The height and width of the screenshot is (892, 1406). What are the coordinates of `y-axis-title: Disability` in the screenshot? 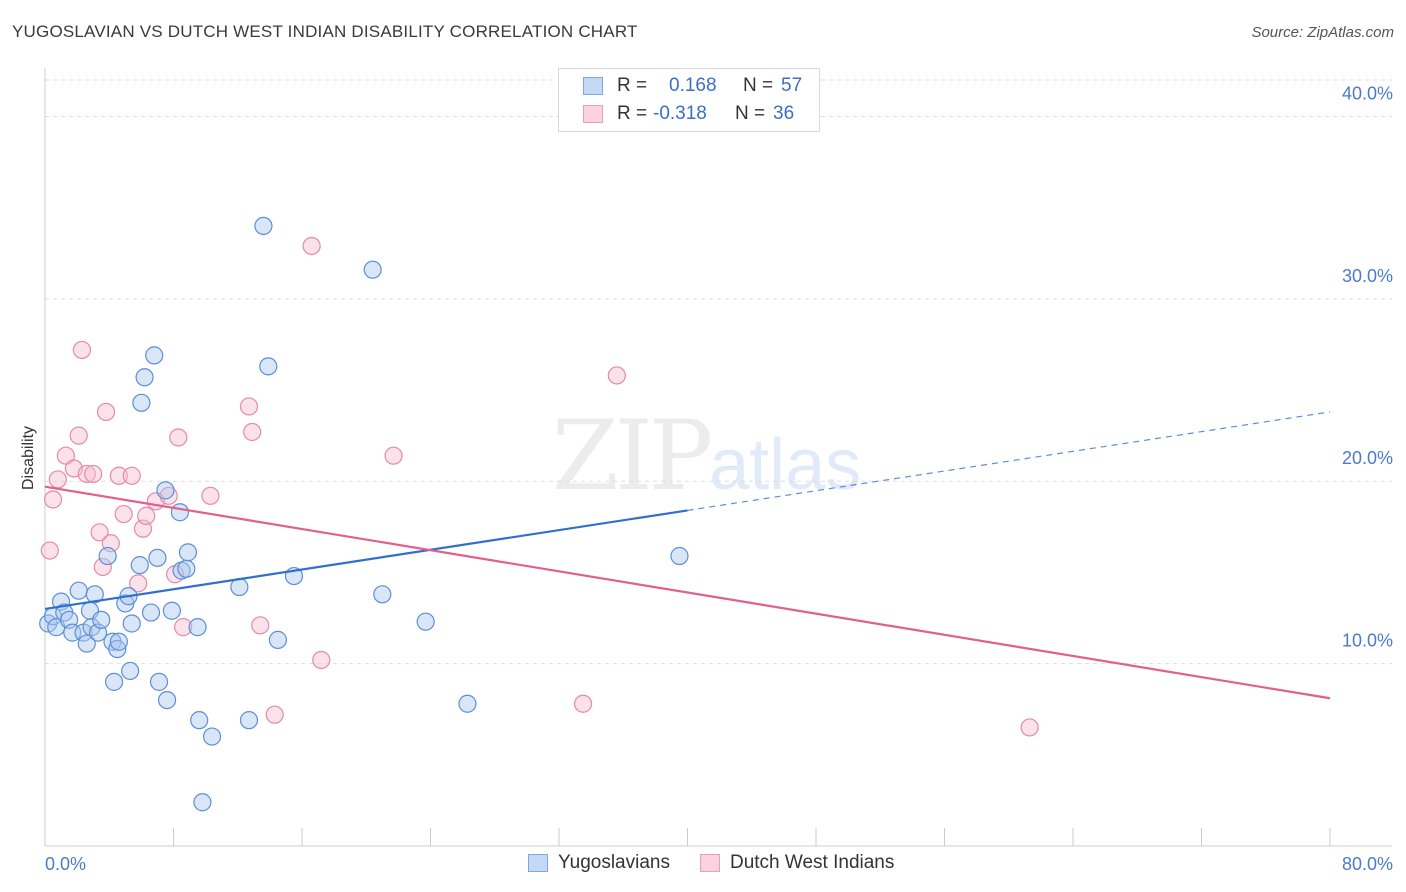 It's located at (28, 458).